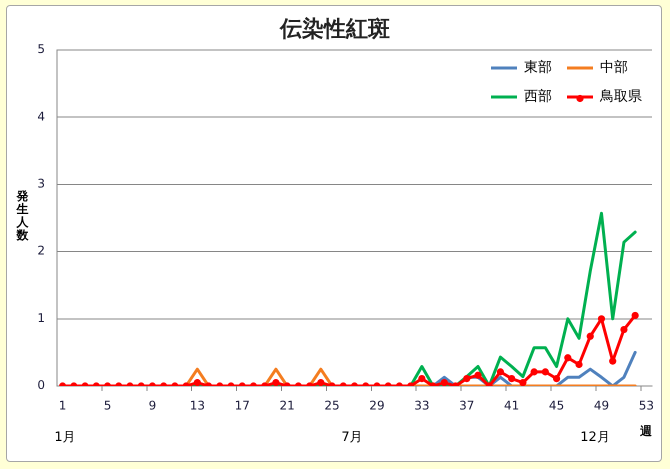 Image resolution: width=670 pixels, height=469 pixels. What do you see at coordinates (65, 438) in the screenshot?
I see `text: 1月` at bounding box center [65, 438].